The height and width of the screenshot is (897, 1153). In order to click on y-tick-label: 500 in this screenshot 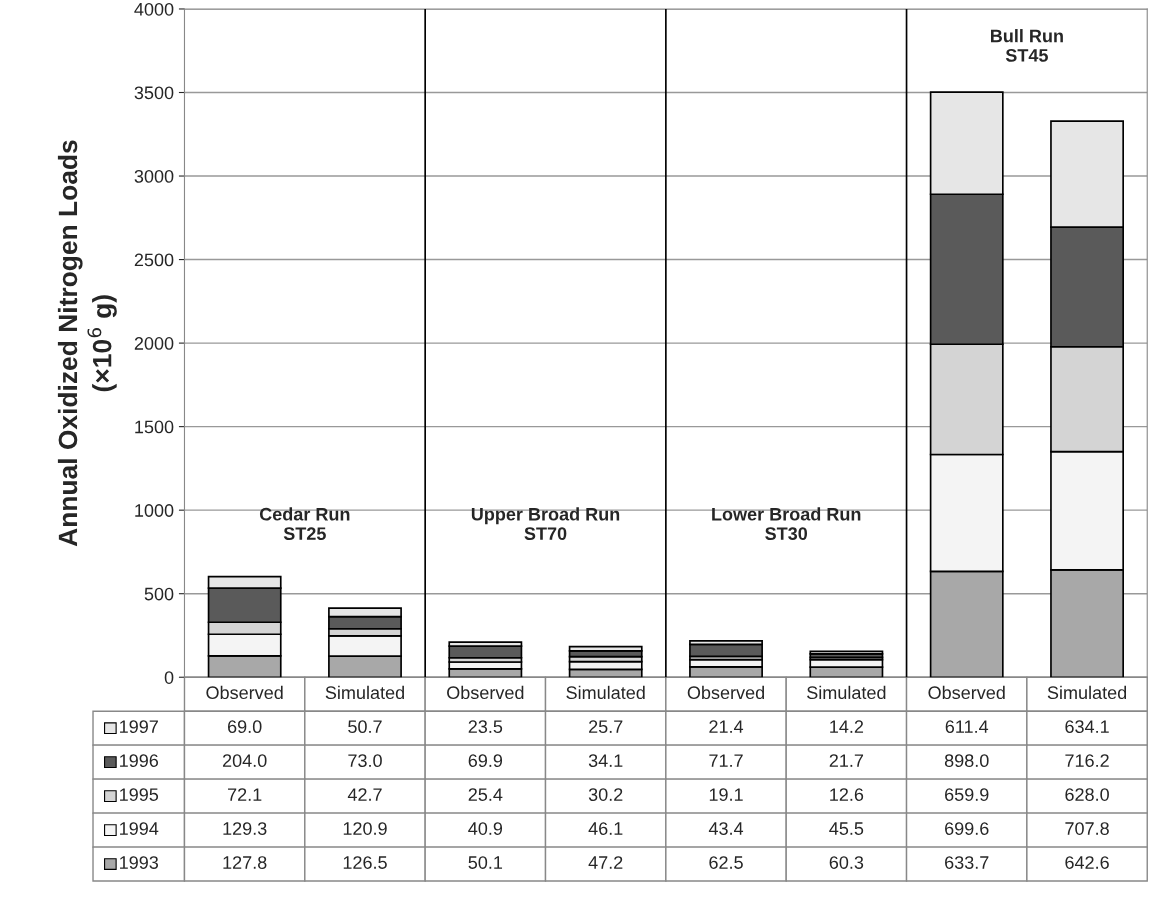, I will do `click(159, 594)`.